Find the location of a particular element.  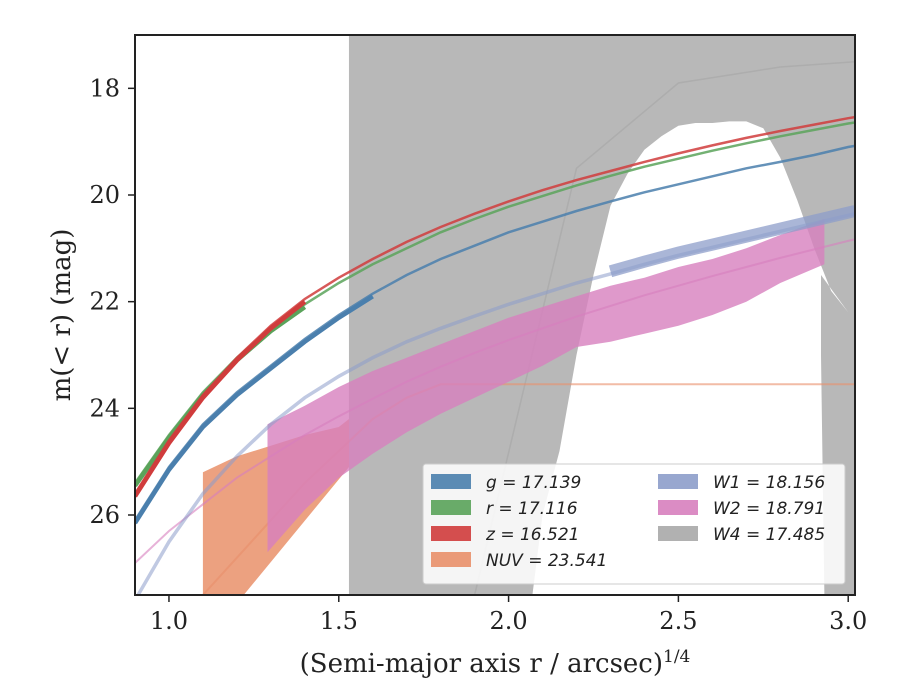

legend-entry: z = 16.521 is located at coordinates (532, 535).